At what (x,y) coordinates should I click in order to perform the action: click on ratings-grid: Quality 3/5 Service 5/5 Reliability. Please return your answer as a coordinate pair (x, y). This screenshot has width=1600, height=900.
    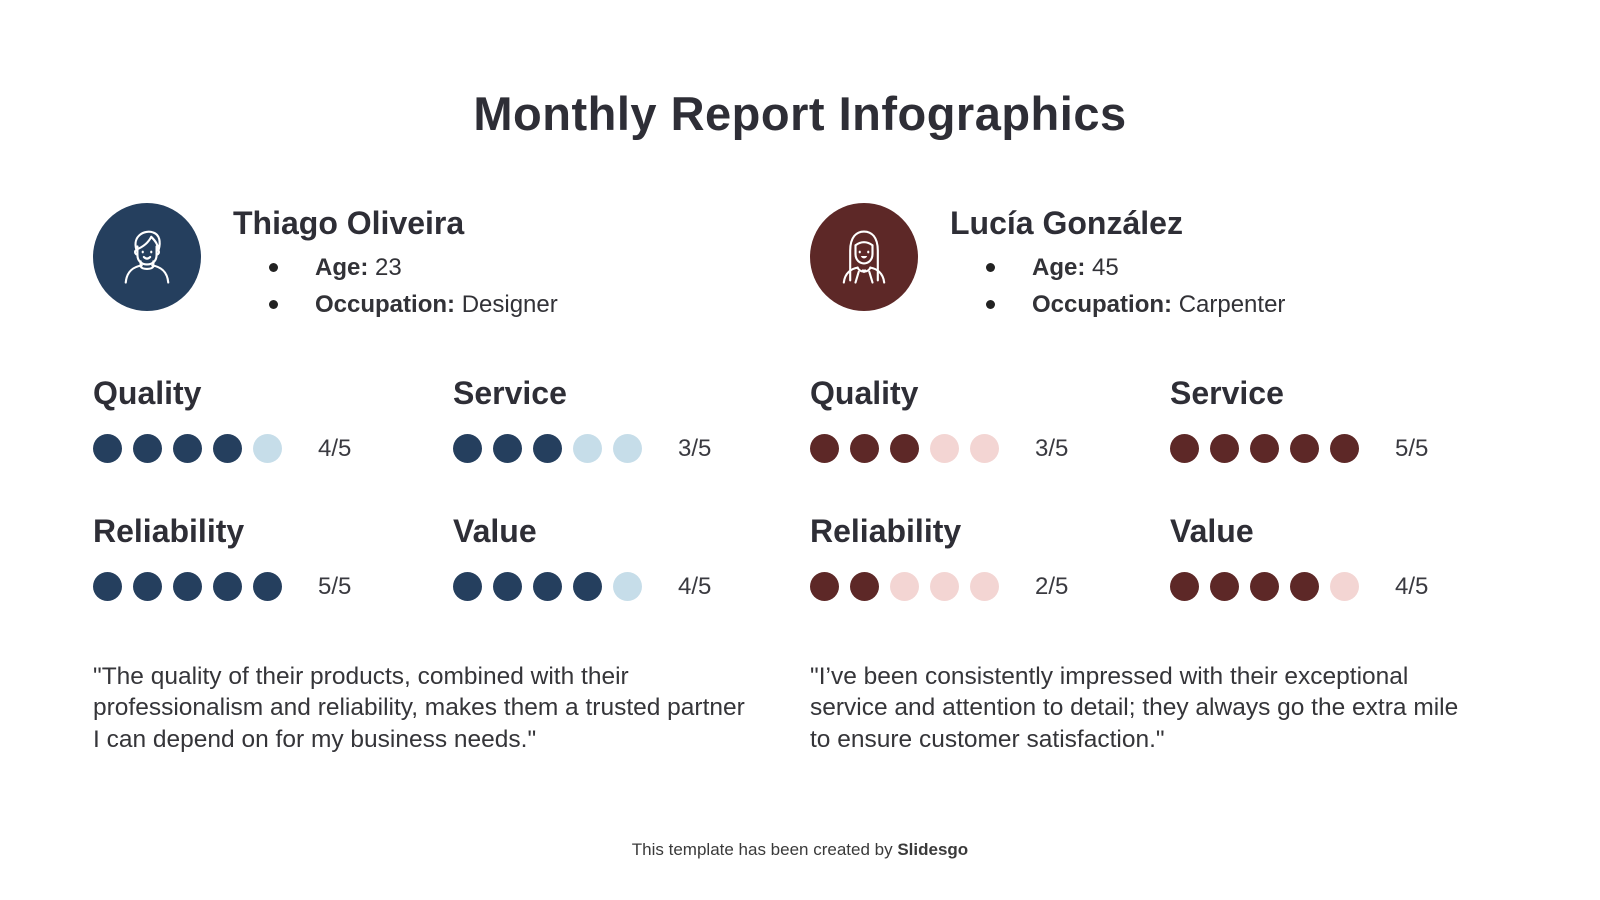
    Looking at the image, I should click on (1141, 488).